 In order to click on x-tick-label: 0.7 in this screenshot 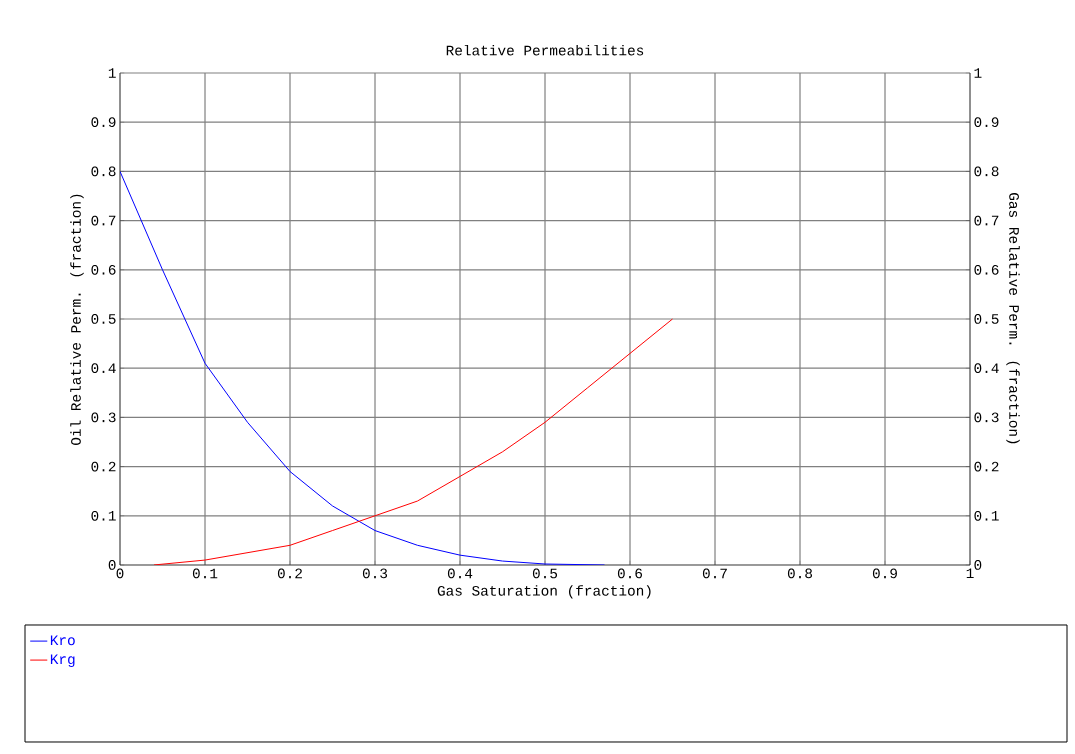, I will do `click(714, 573)`.